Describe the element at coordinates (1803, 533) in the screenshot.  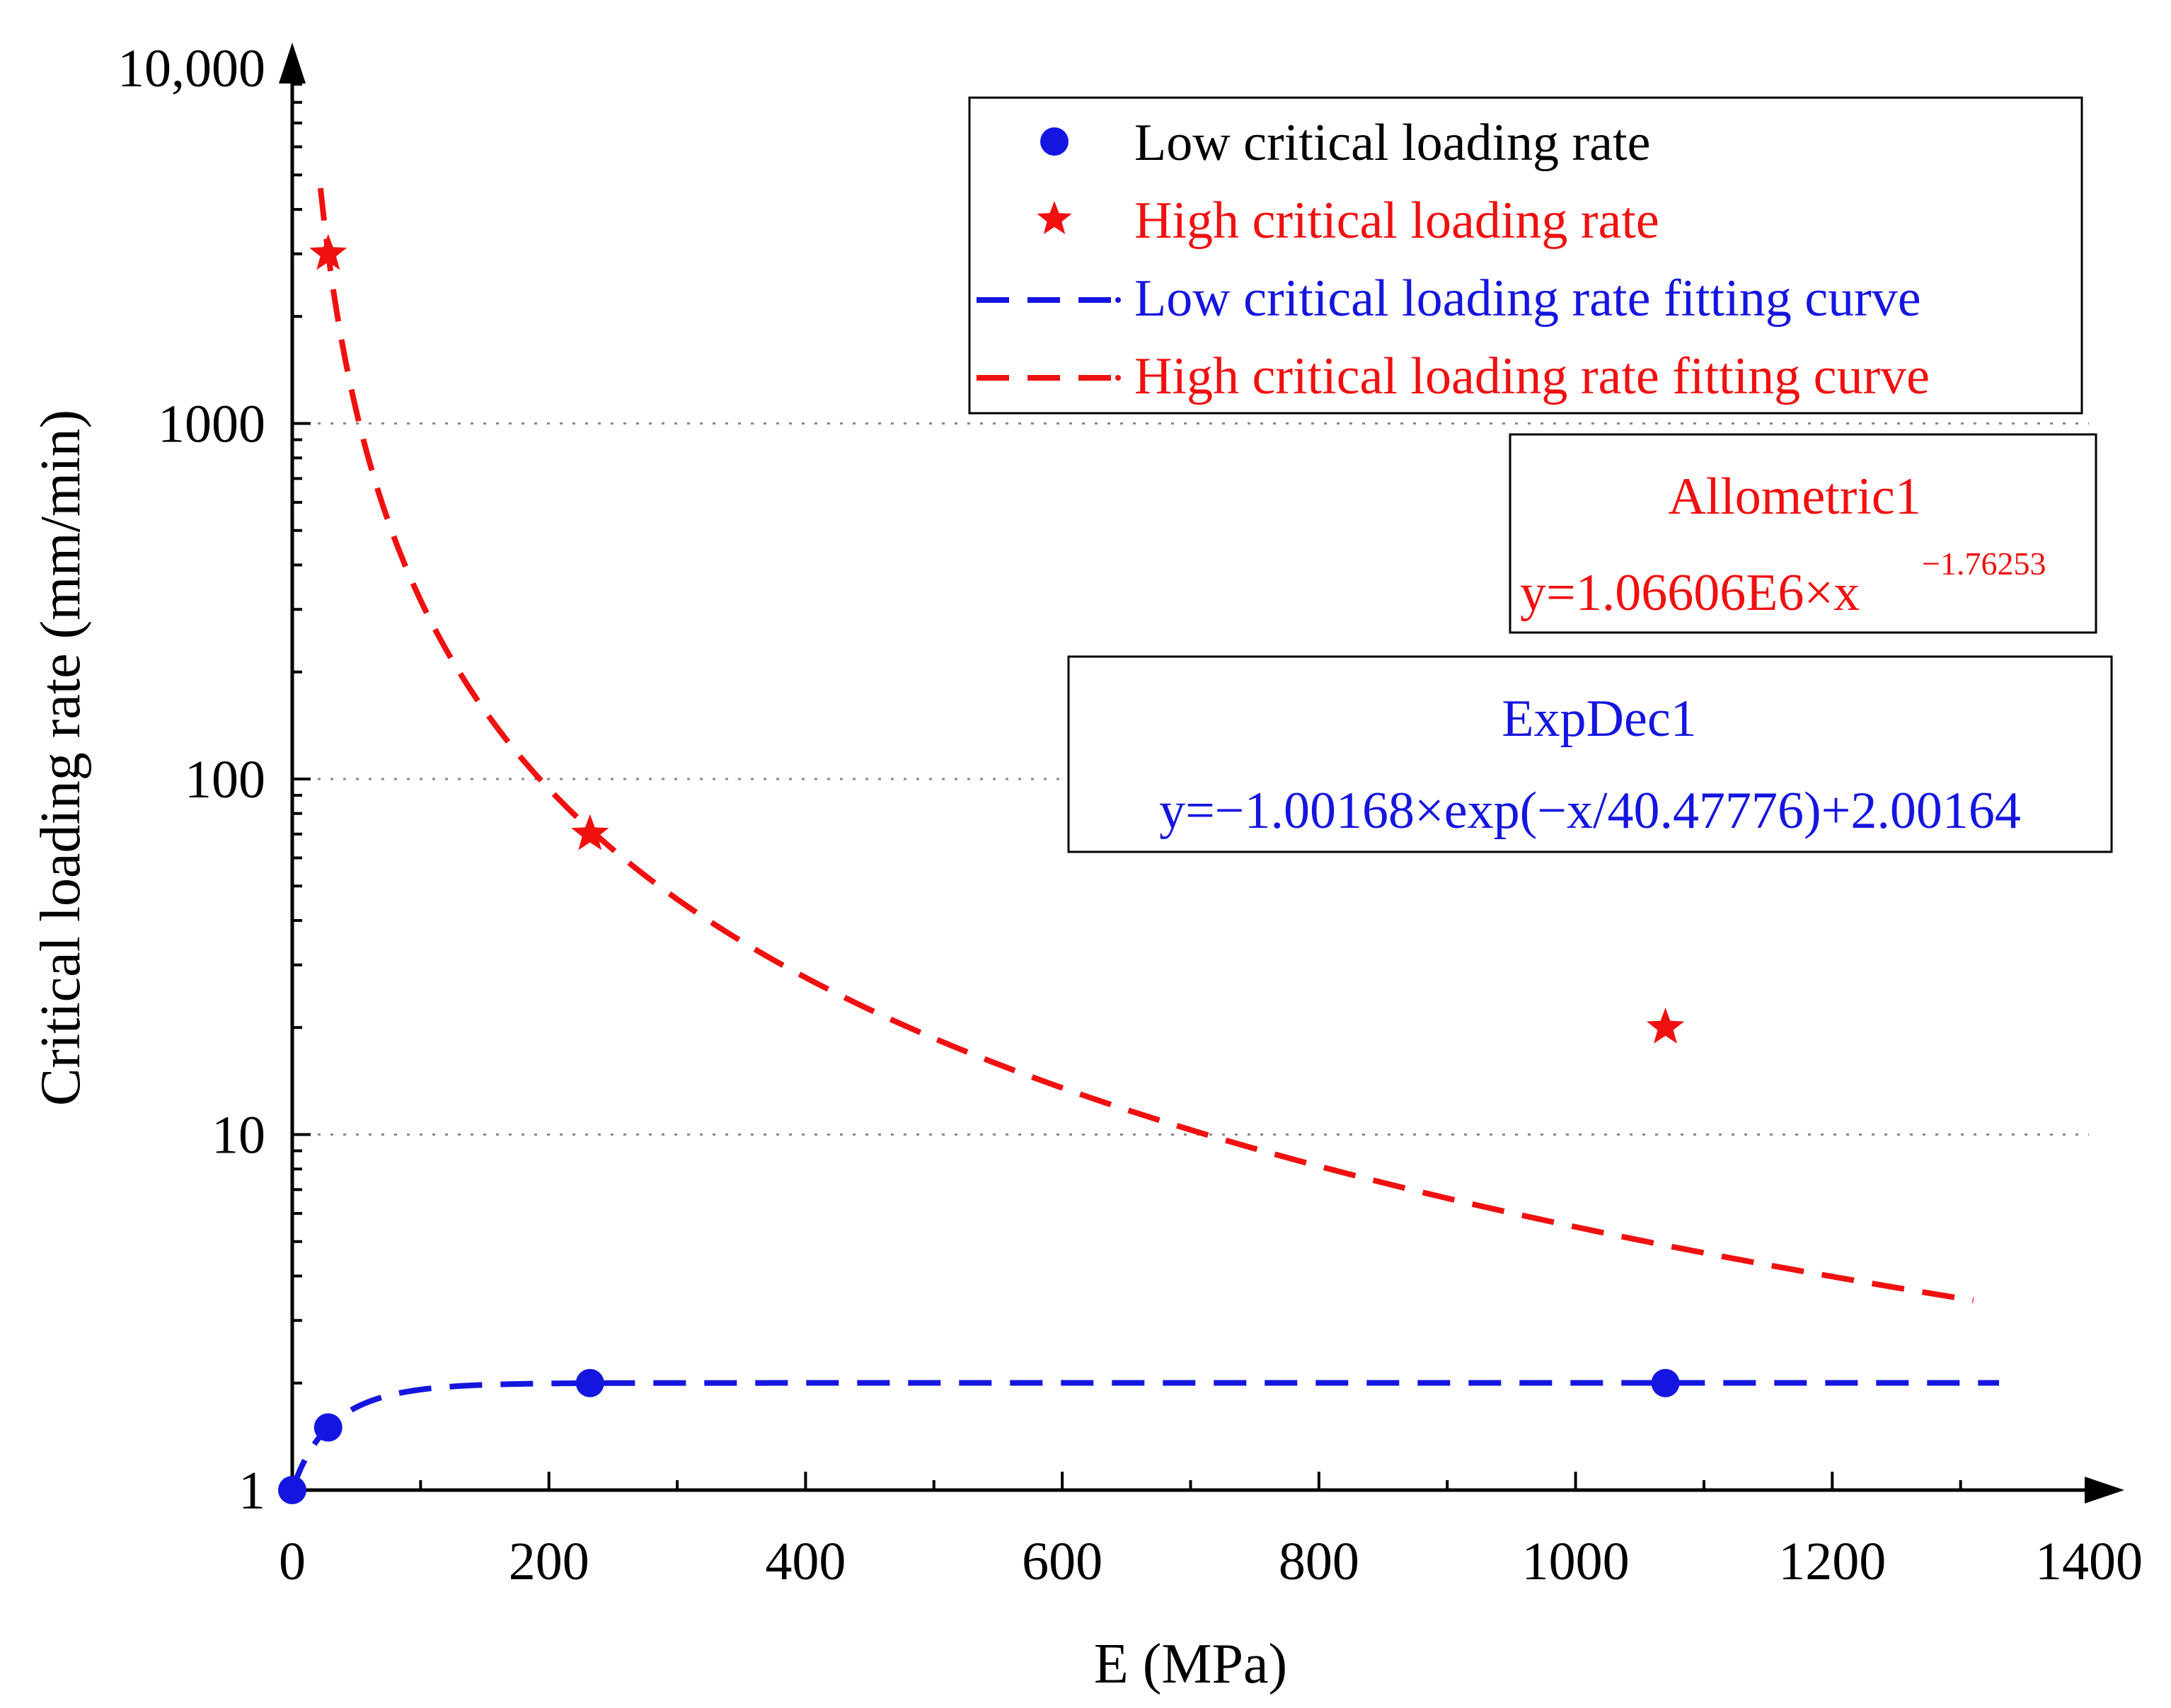
I see `annotation-box-allometric` at that location.